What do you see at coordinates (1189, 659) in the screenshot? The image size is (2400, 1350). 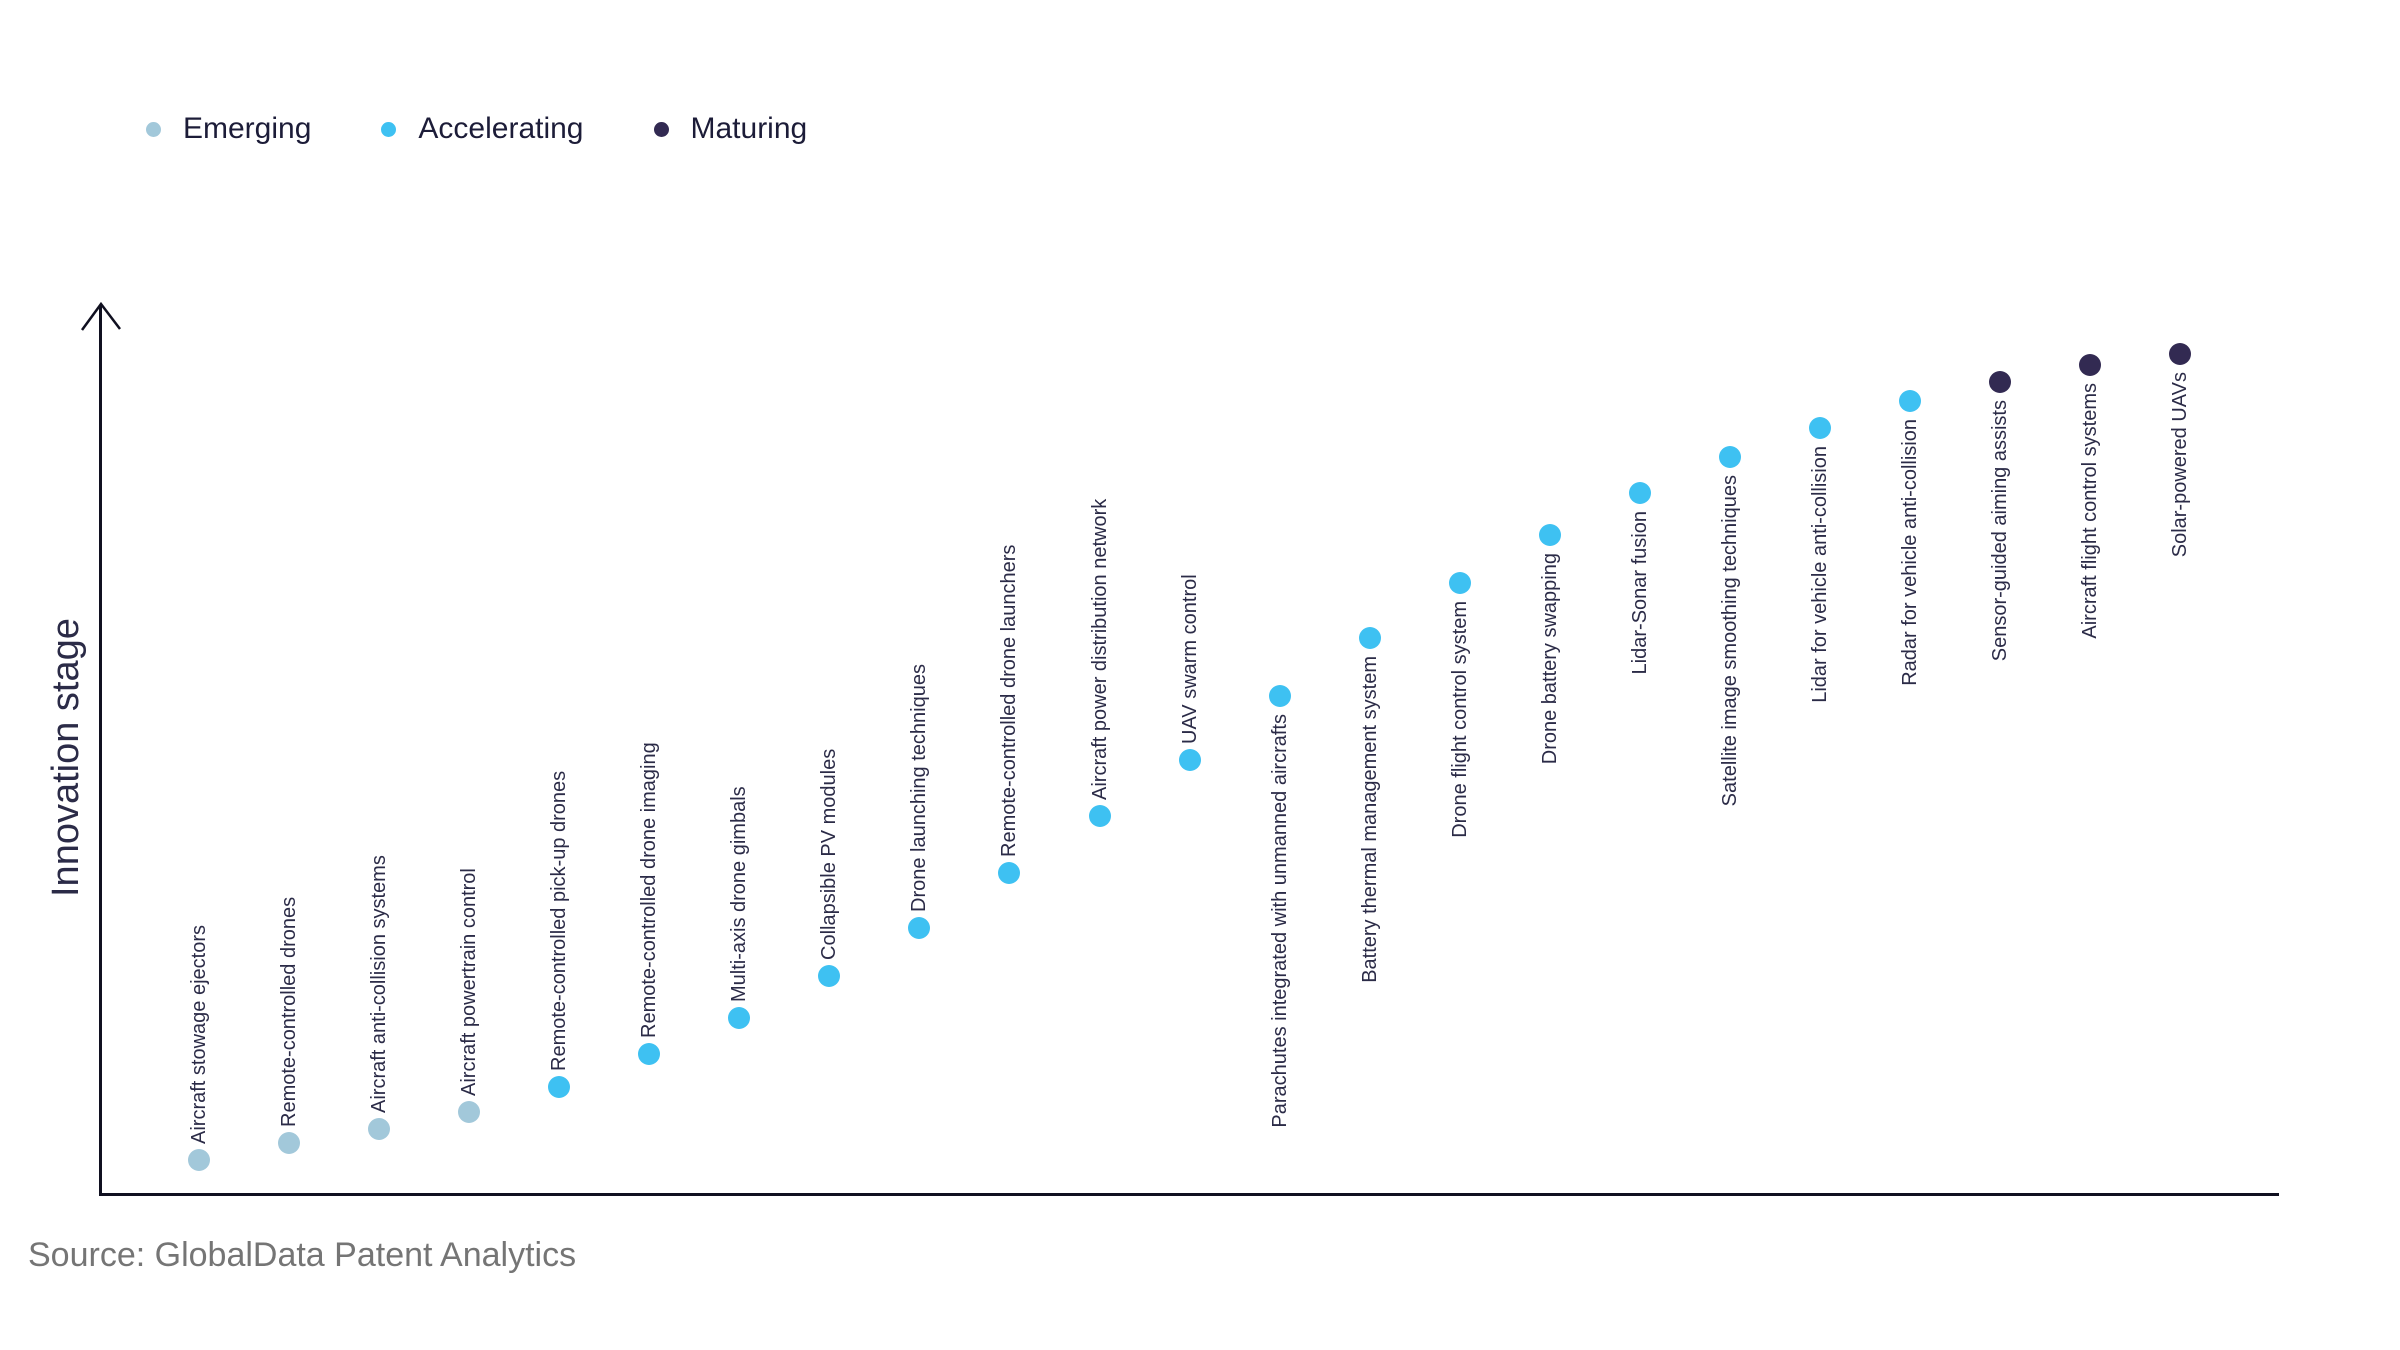 I see `data-point-label: UAV swarm control` at bounding box center [1189, 659].